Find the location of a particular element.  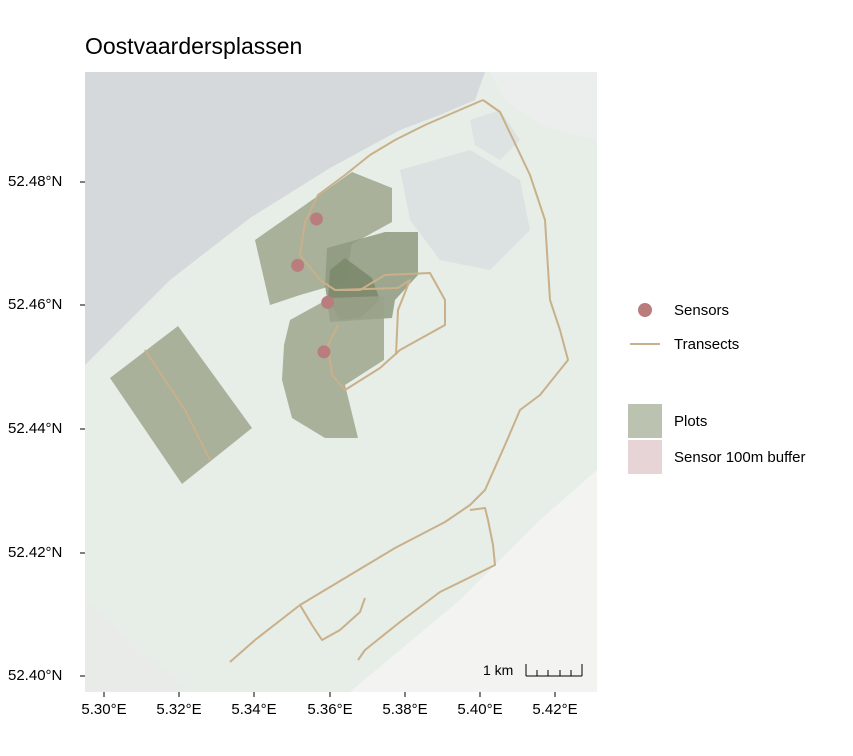

scale-bar-label: 1 km is located at coordinates (498, 670).